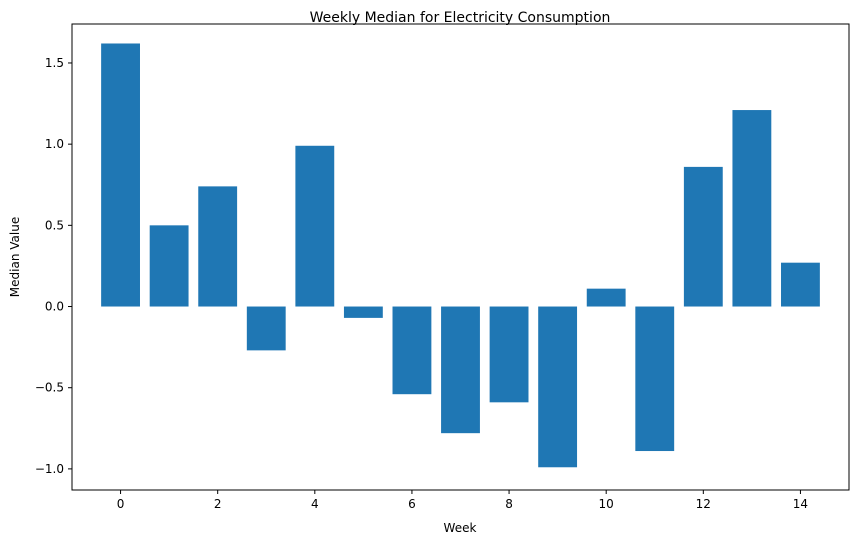 The width and height of the screenshot is (858, 545). Describe the element at coordinates (49, 388) in the screenshot. I see `y-tick-label: −0.5` at that location.